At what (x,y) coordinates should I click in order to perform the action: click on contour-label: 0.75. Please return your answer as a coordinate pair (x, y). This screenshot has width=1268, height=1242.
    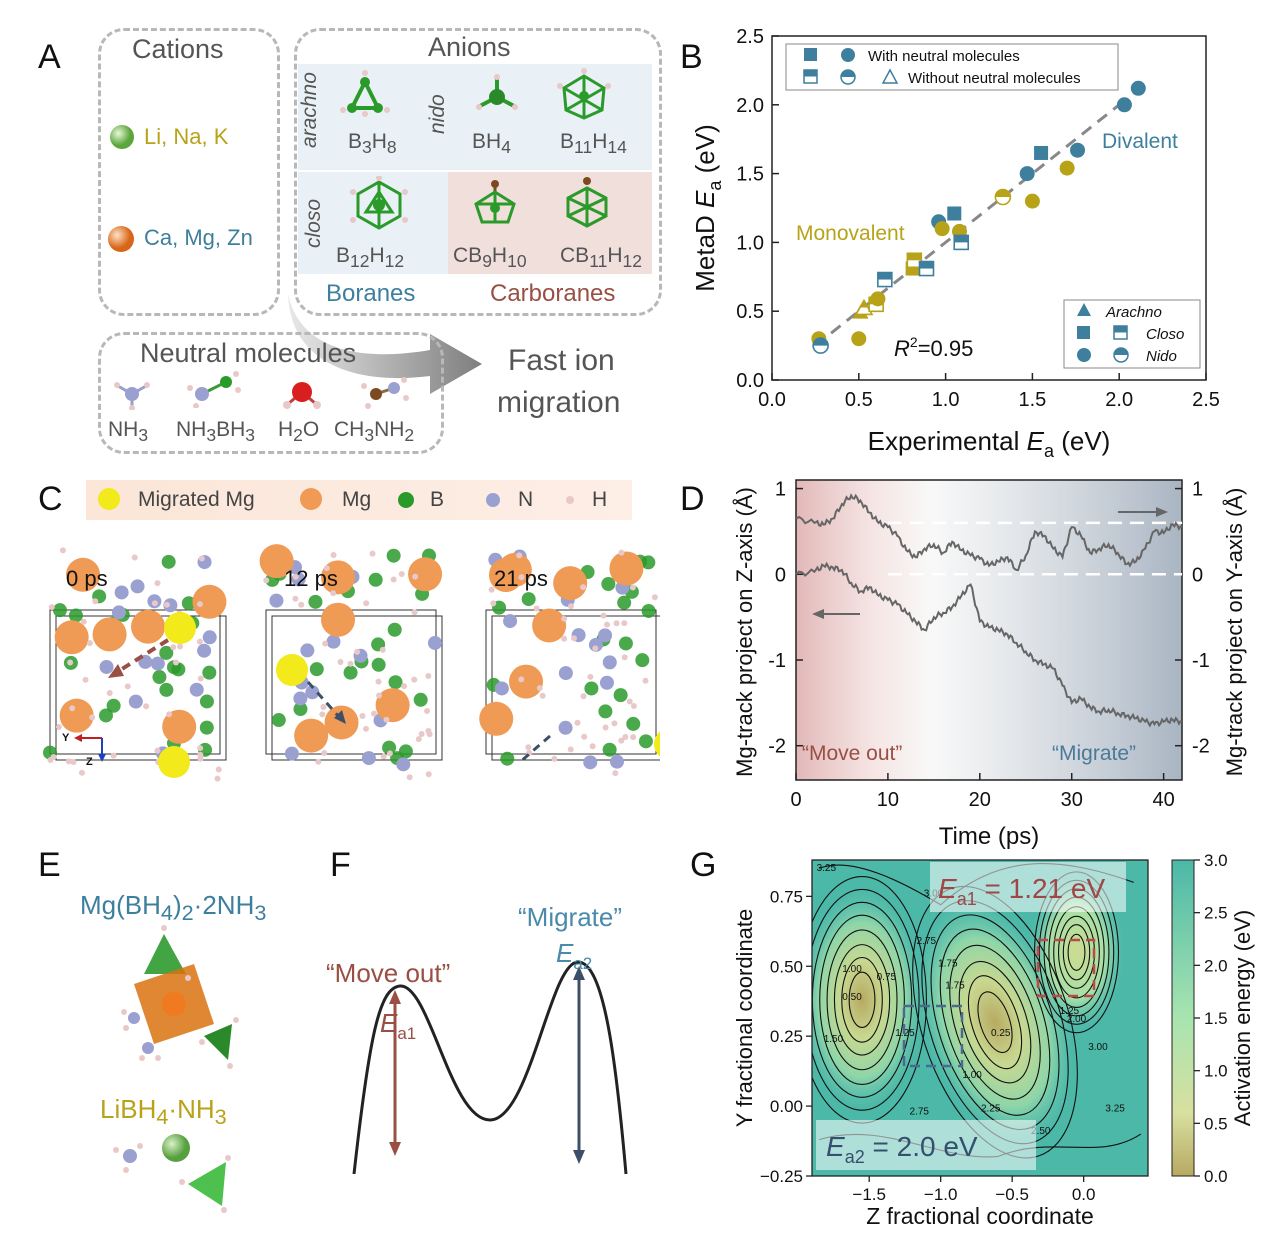
    Looking at the image, I should click on (887, 977).